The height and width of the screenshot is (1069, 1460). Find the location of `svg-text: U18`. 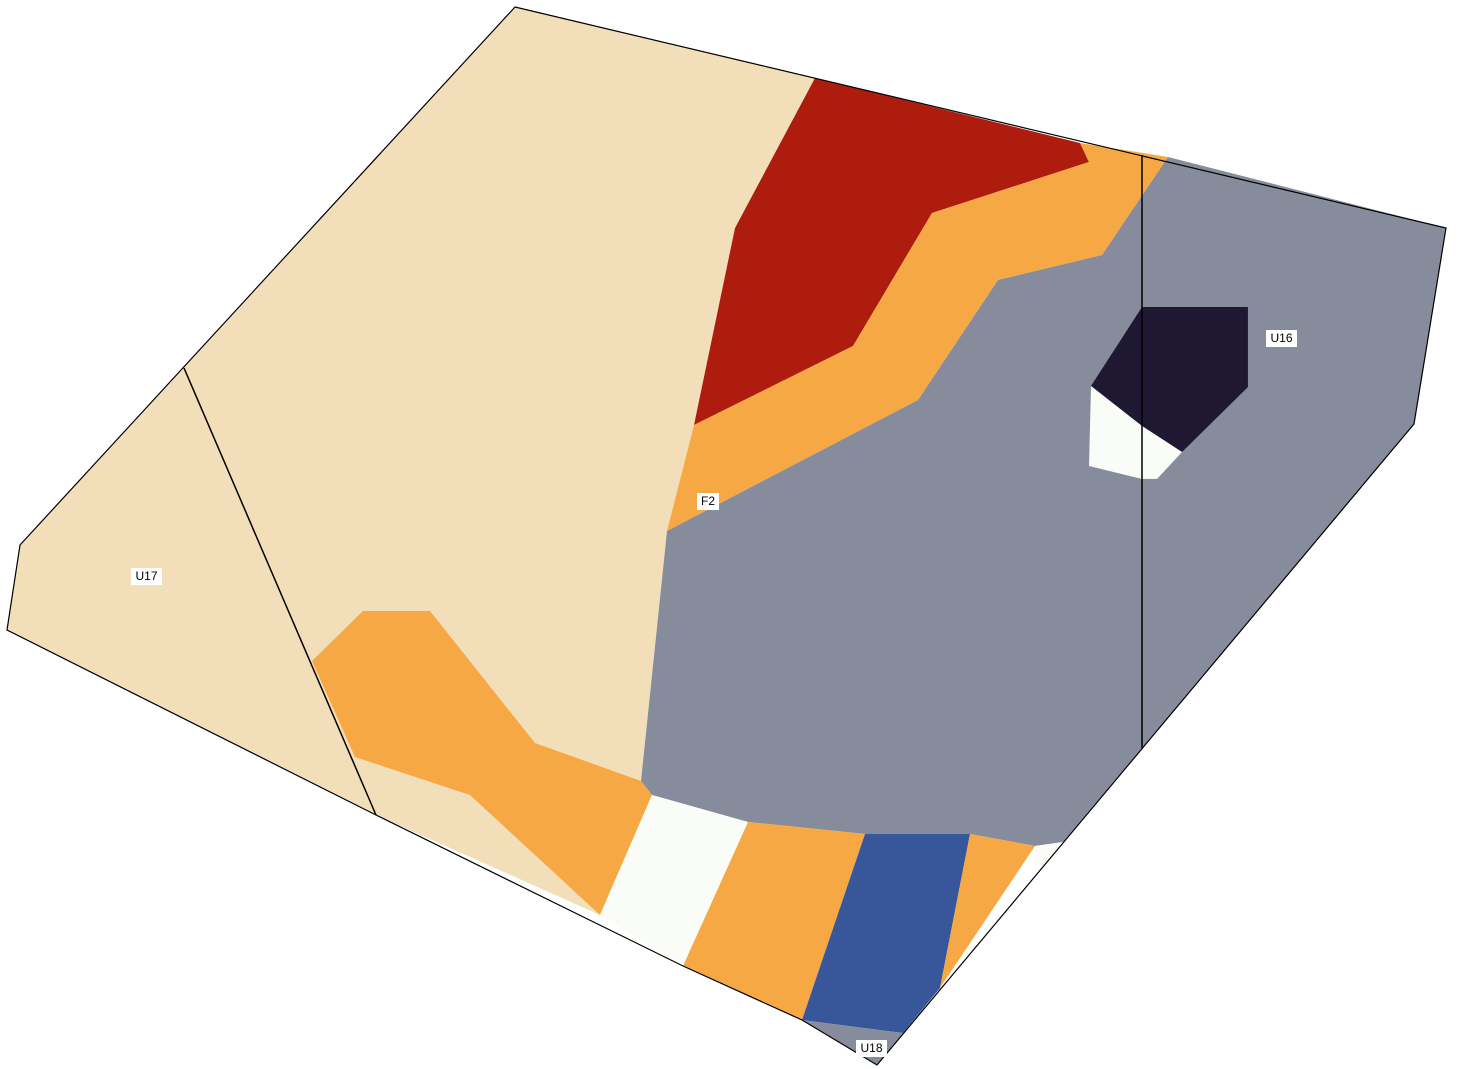

svg-text: U18 is located at coordinates (871, 1048).